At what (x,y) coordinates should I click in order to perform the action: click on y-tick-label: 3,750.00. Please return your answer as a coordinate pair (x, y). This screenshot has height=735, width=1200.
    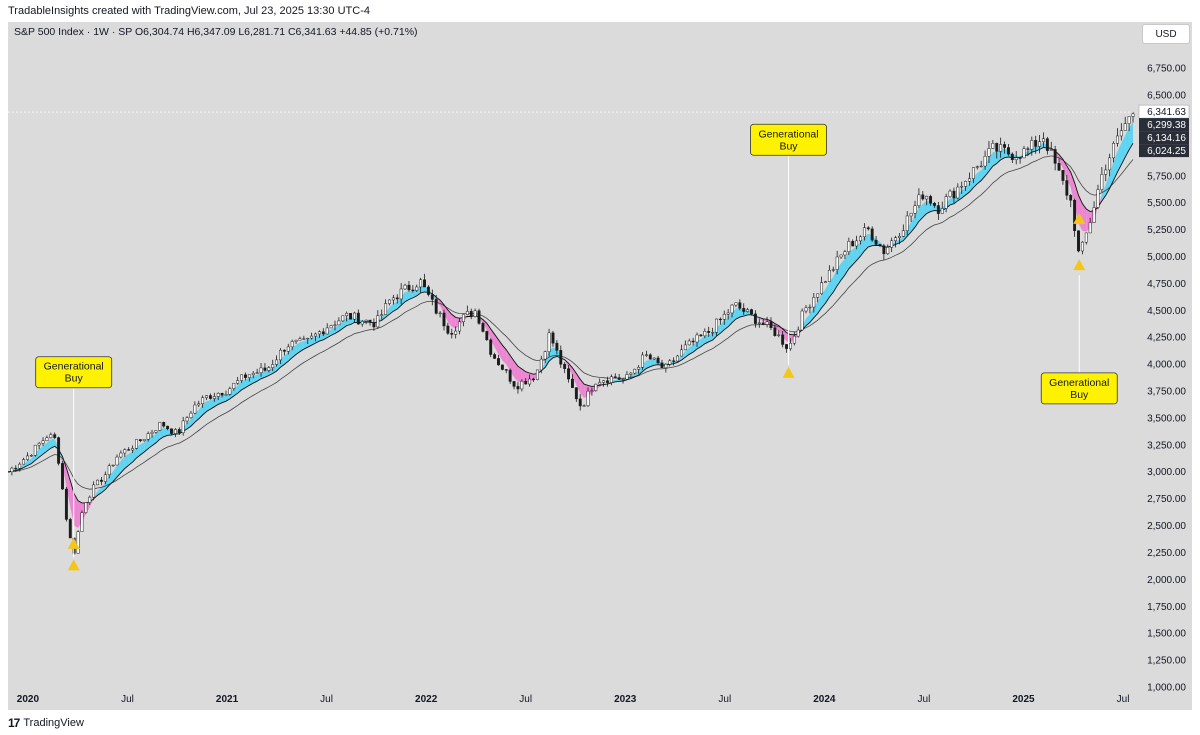
    Looking at the image, I should click on (1166, 392).